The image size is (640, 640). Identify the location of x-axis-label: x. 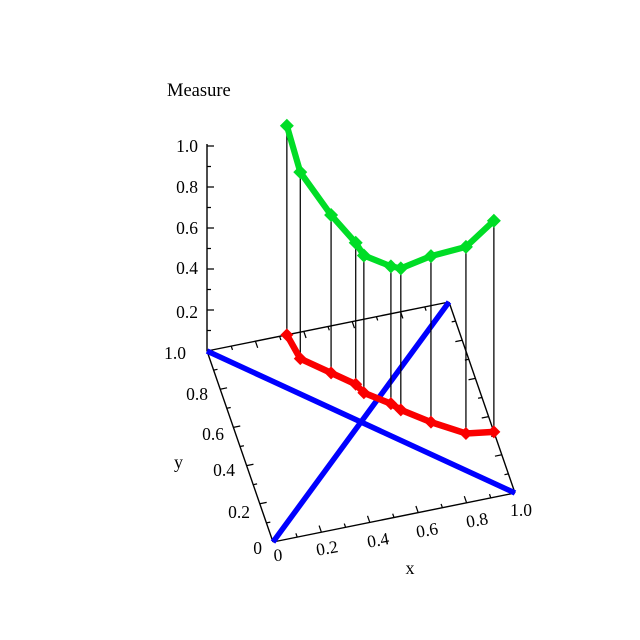
(410, 568).